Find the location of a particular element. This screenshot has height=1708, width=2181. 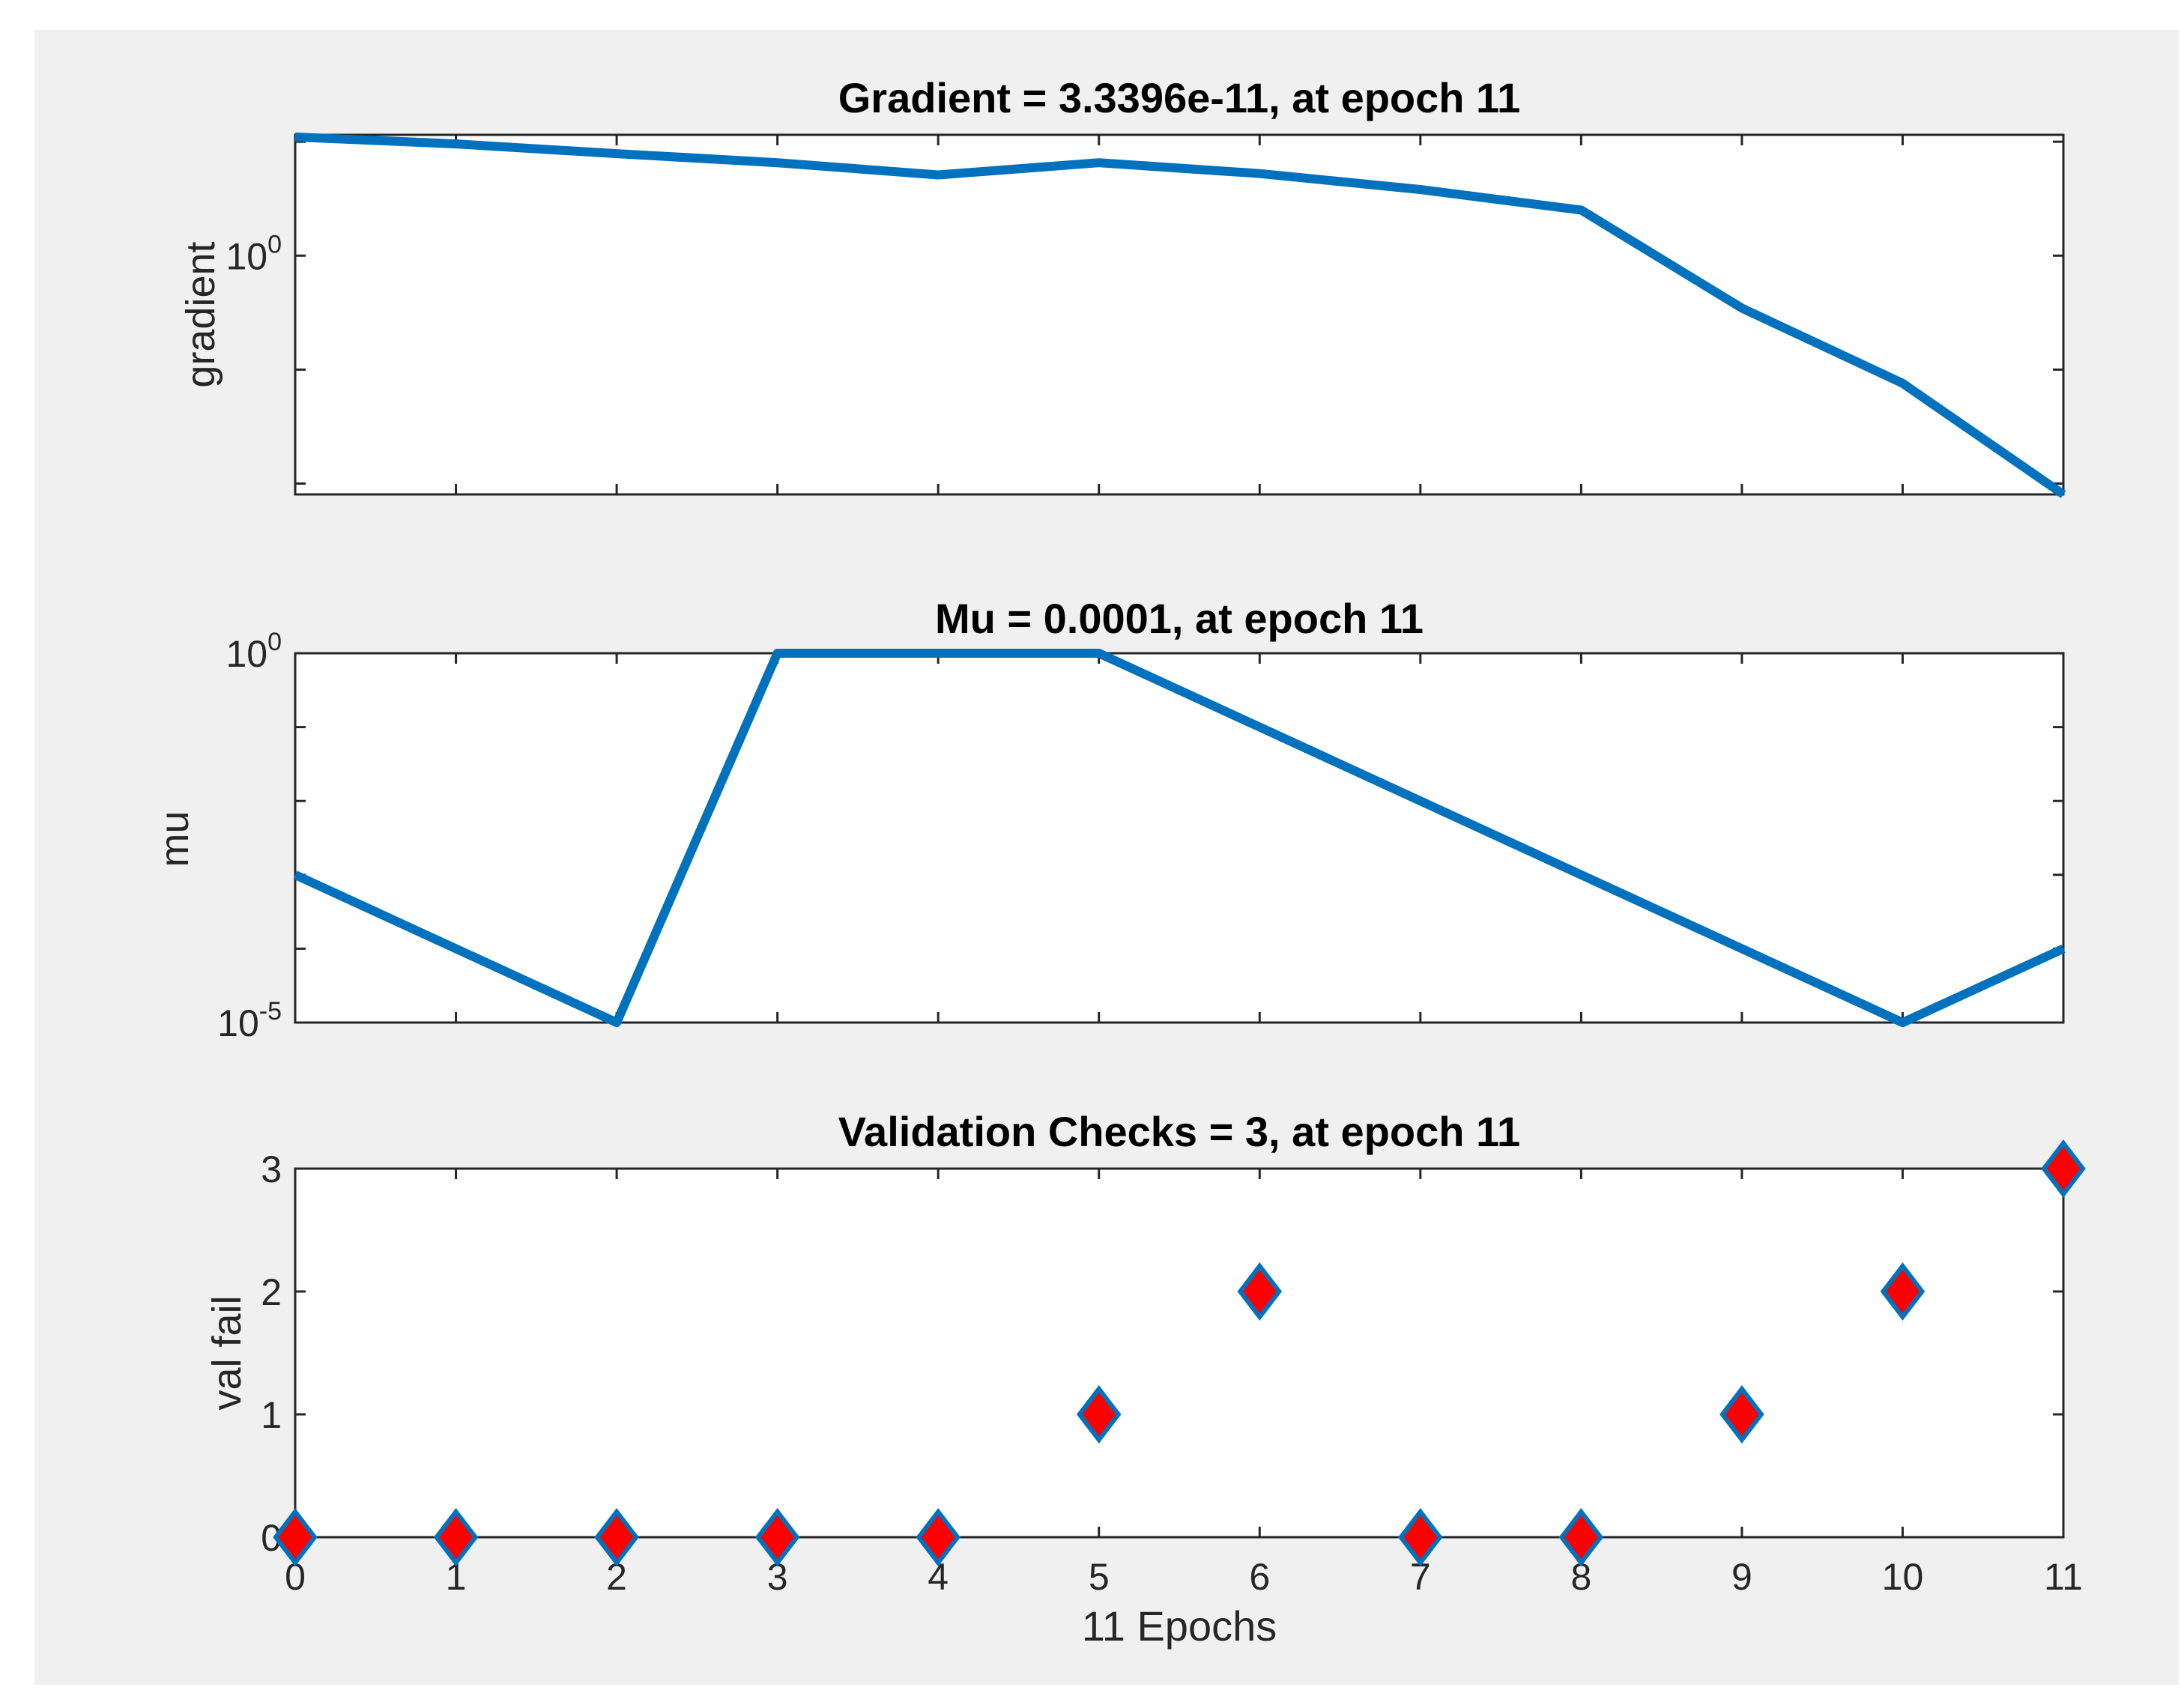

validation-ylabel: val fail is located at coordinates (227, 1352).